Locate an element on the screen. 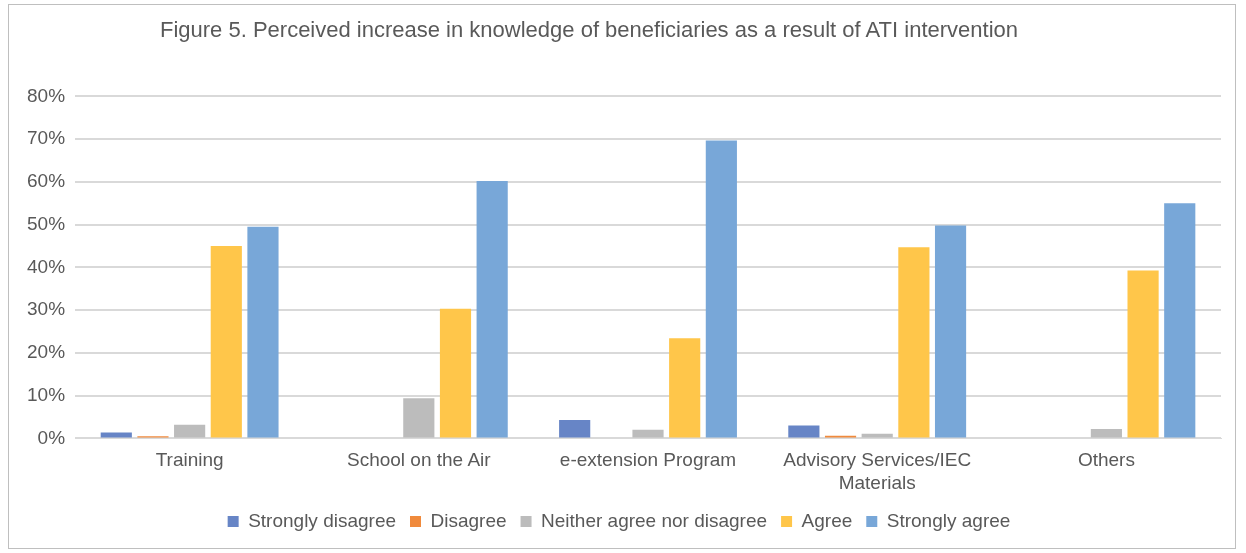  legend-label: Agree is located at coordinates (827, 520).